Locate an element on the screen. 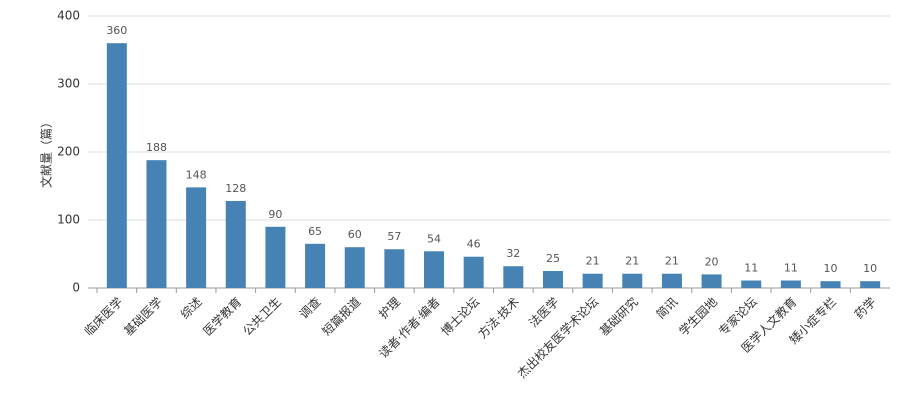  x-tick-label: 药学 is located at coordinates (865, 308).